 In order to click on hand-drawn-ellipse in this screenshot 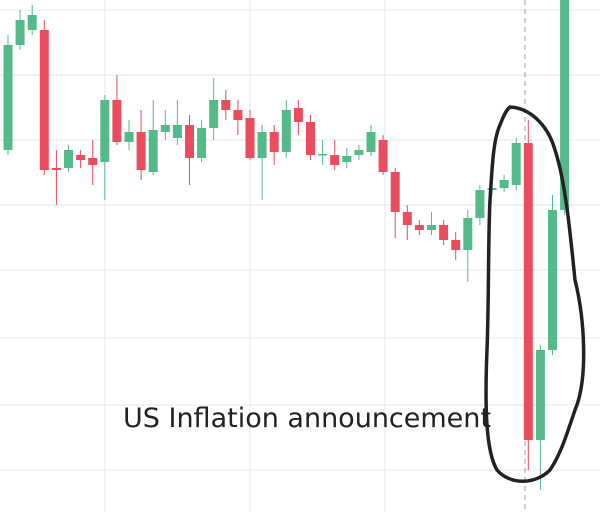, I will do `click(535, 294)`.